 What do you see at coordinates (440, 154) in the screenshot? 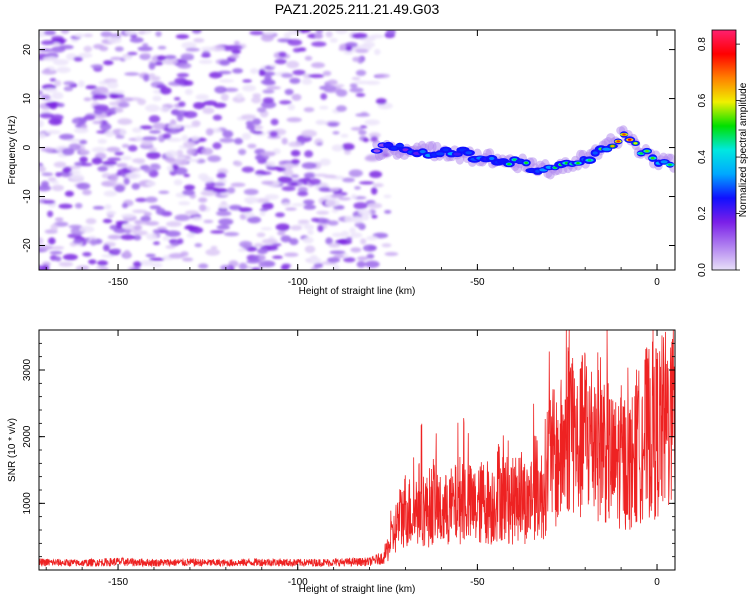
I see `ridge-core` at bounding box center [440, 154].